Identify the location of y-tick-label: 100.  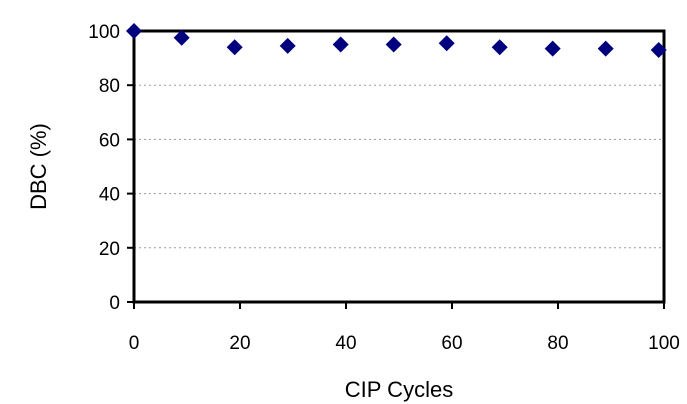
(104, 32).